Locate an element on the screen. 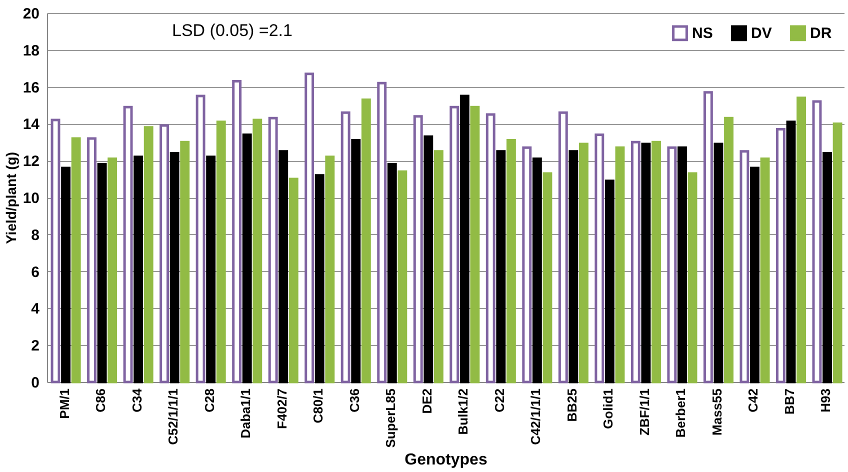  x-tick-label: C42 is located at coordinates (753, 400).